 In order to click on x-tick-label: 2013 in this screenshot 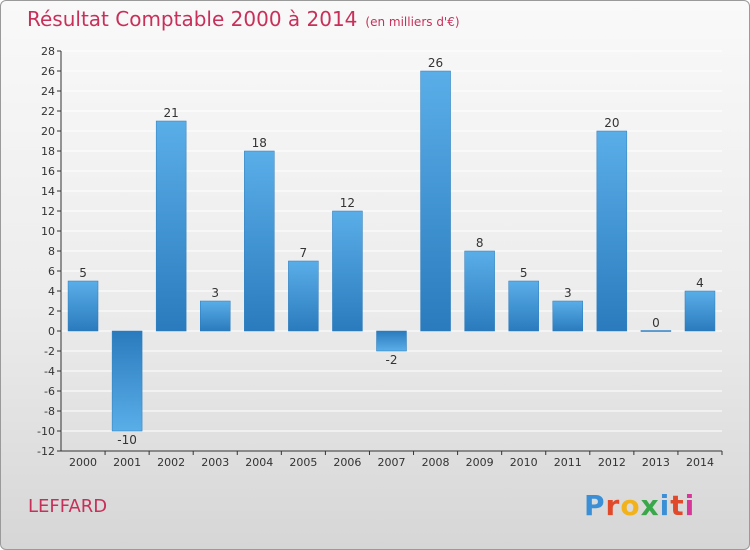, I will do `click(656, 462)`.